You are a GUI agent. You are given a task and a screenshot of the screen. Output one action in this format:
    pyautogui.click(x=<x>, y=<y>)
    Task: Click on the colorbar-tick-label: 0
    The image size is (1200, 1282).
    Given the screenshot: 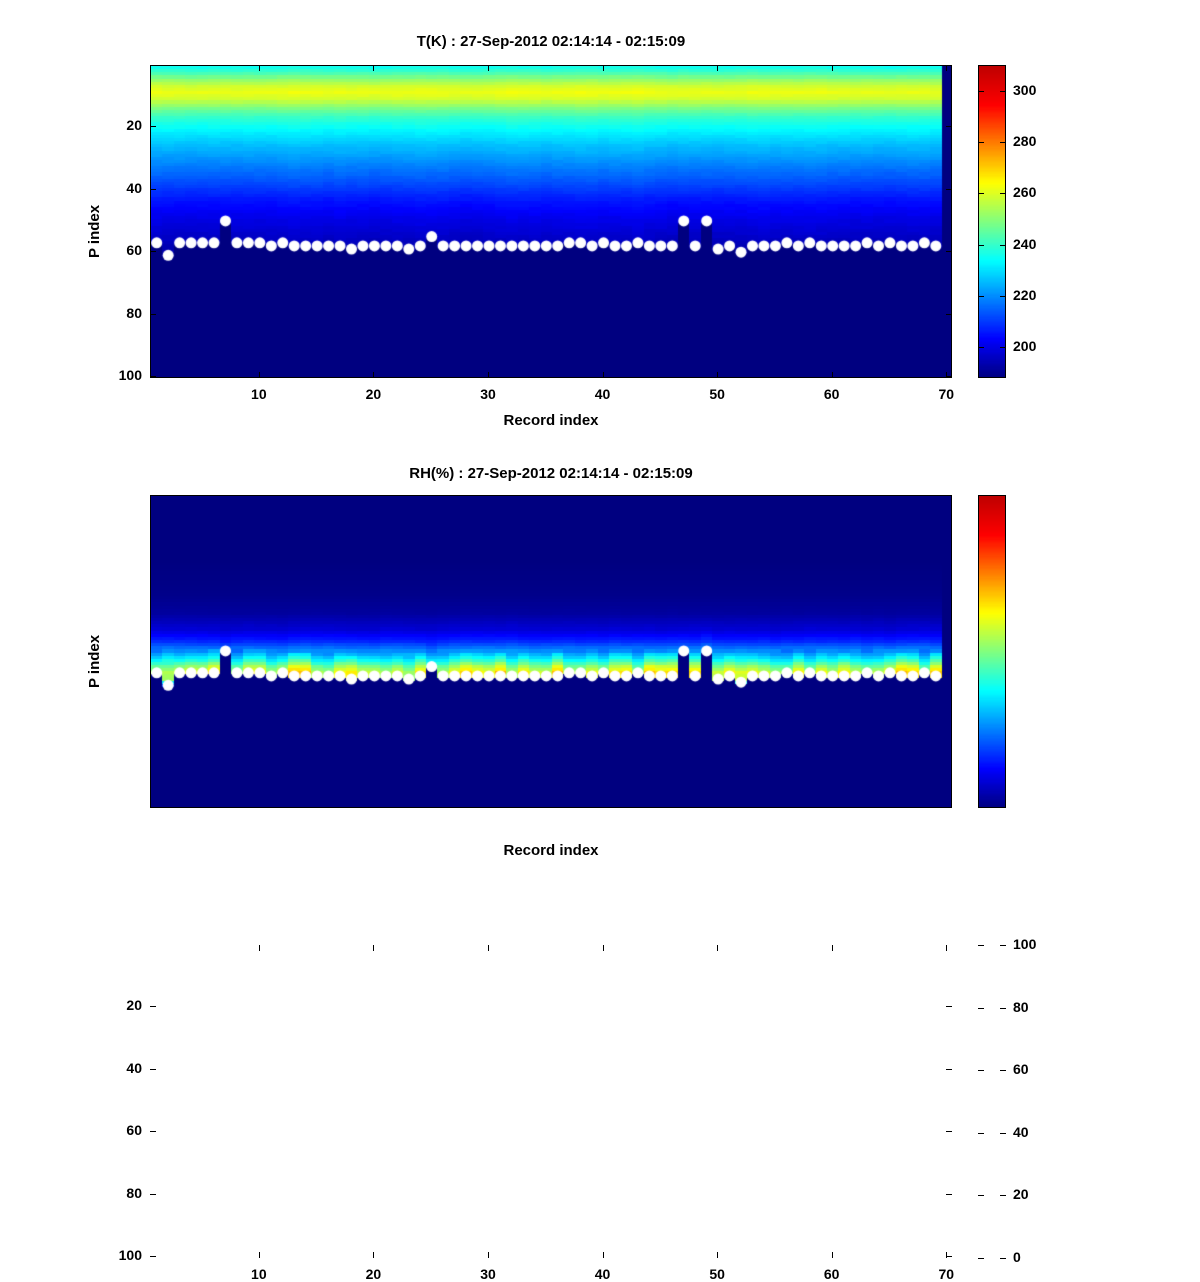 What is the action you would take?
    pyautogui.click(x=1017, y=1257)
    